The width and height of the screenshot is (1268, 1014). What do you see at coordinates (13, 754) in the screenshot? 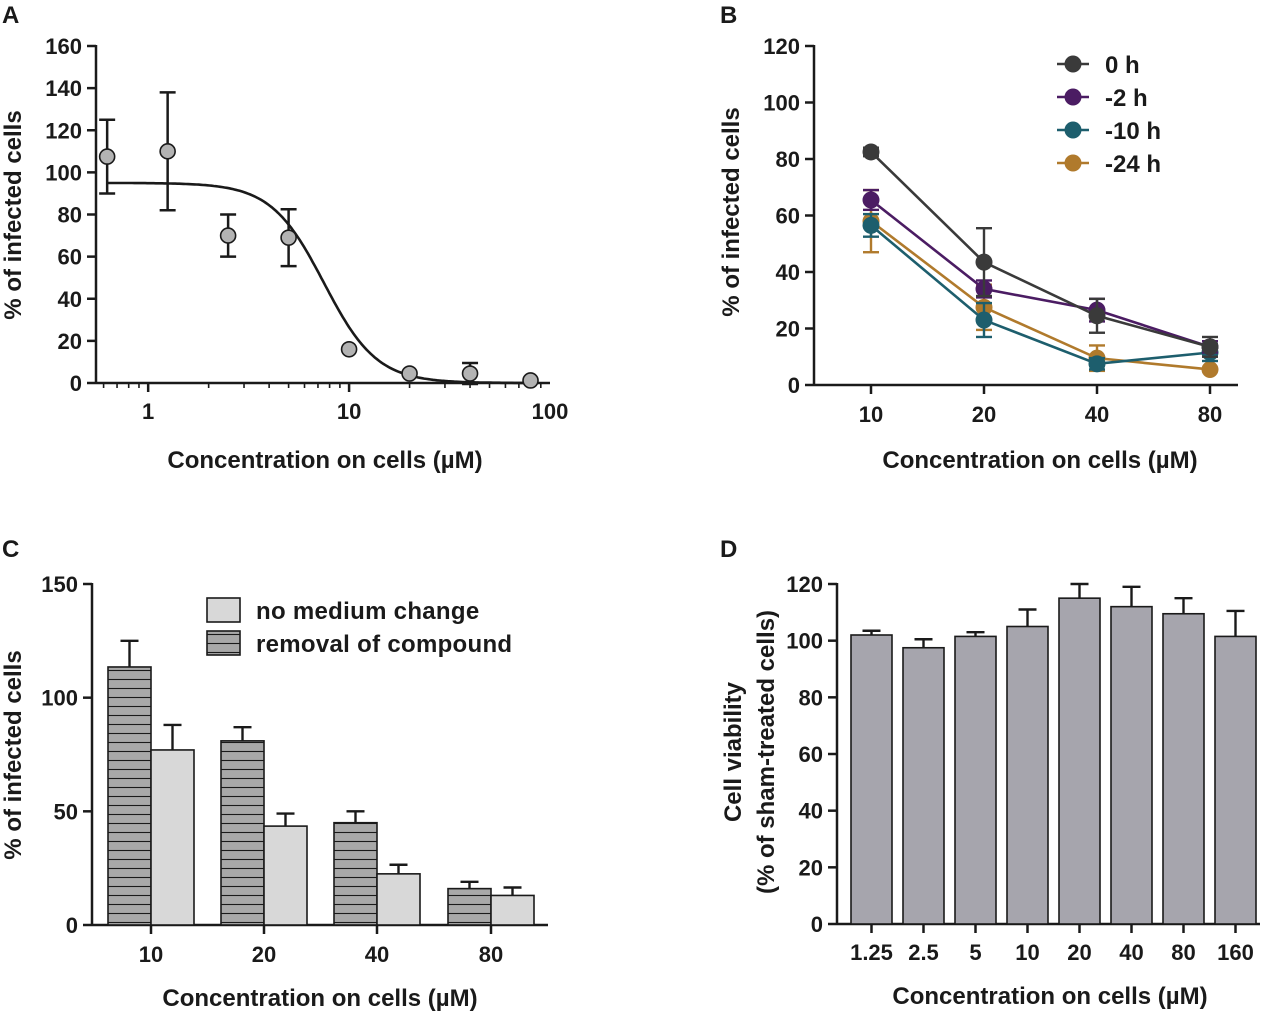
I see `panel-c-y-label: % of infected cells` at bounding box center [13, 754].